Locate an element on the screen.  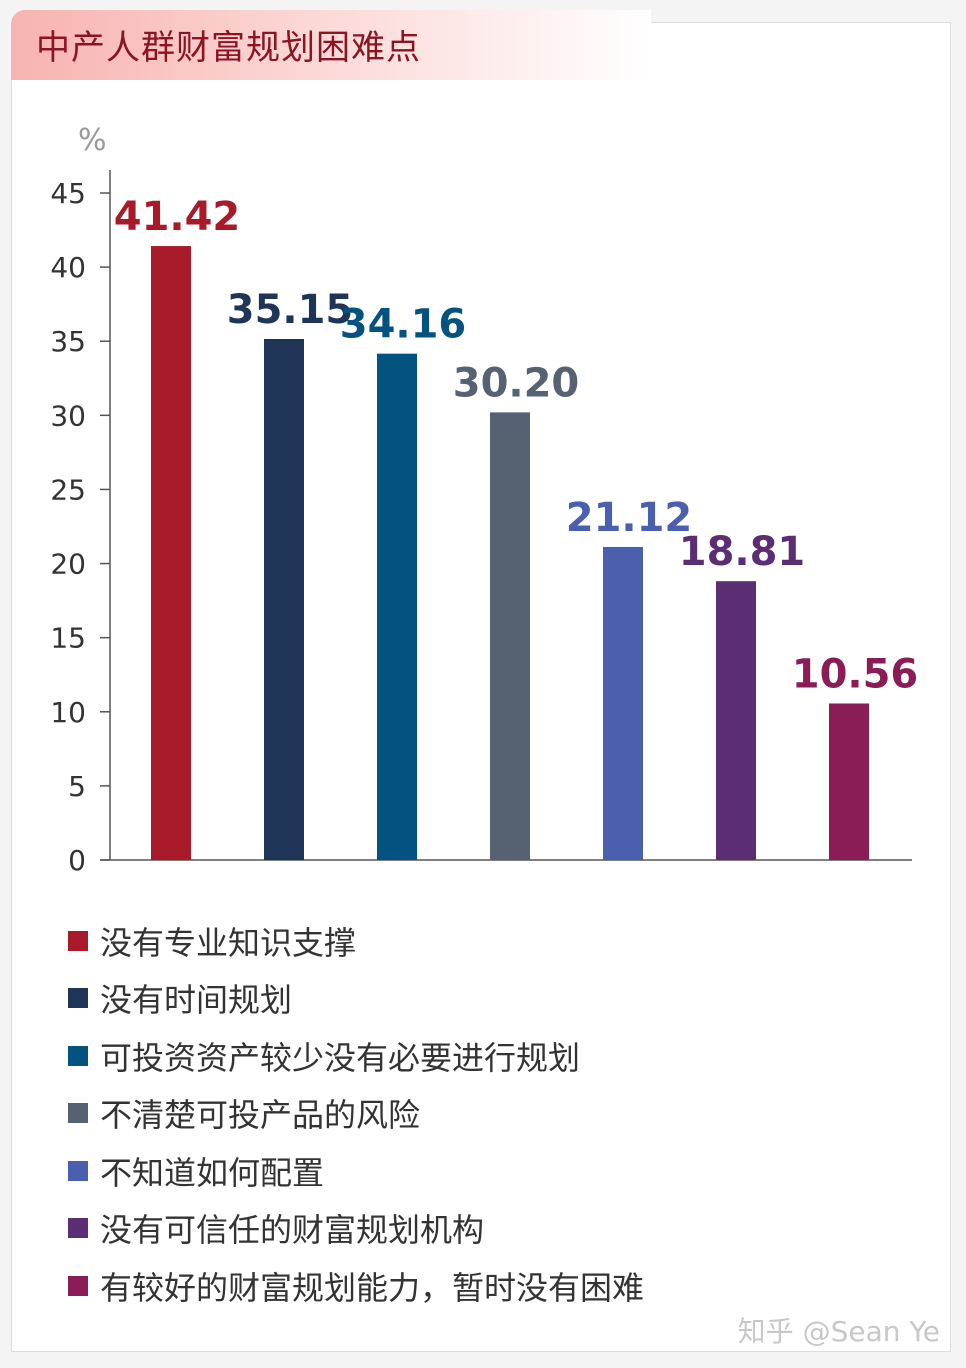
legend-label: 不清楚可投产品的风险 is located at coordinates (260, 1115).